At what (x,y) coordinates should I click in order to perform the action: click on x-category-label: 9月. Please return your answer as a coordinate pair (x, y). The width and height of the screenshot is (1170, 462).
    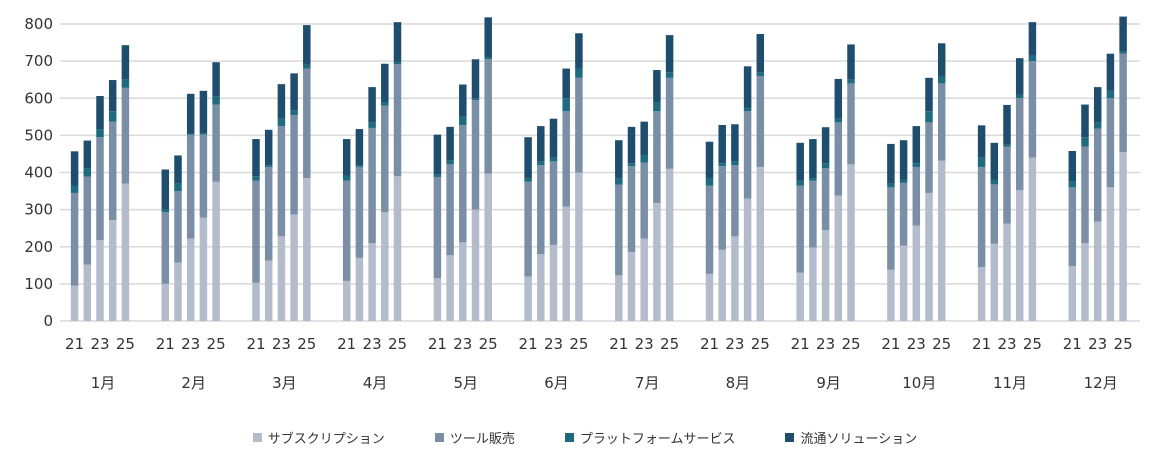
    Looking at the image, I should click on (828, 383).